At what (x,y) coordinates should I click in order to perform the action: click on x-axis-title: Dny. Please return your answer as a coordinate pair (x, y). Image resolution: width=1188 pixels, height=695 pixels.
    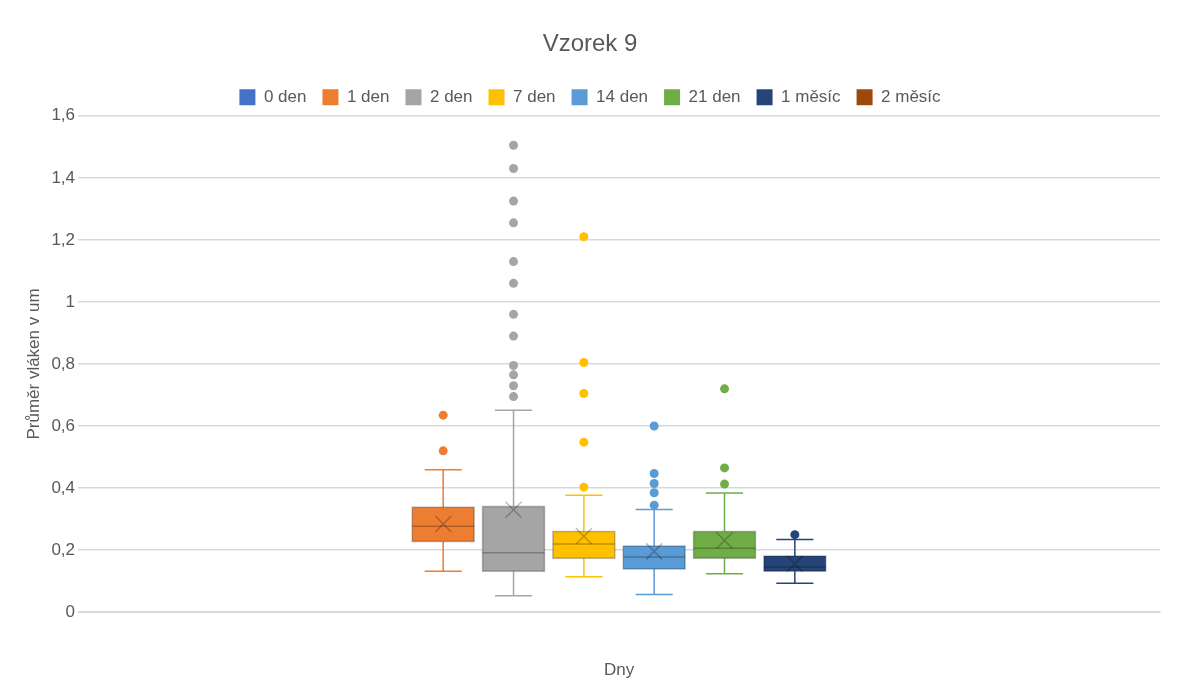
    Looking at the image, I should click on (619, 670).